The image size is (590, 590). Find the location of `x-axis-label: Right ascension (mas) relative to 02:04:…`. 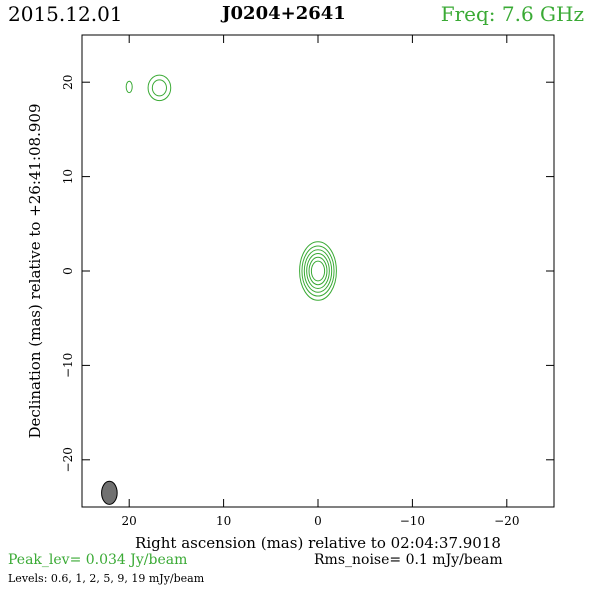

x-axis-label: Right ascension (mas) relative to 02:04:… is located at coordinates (318, 543).